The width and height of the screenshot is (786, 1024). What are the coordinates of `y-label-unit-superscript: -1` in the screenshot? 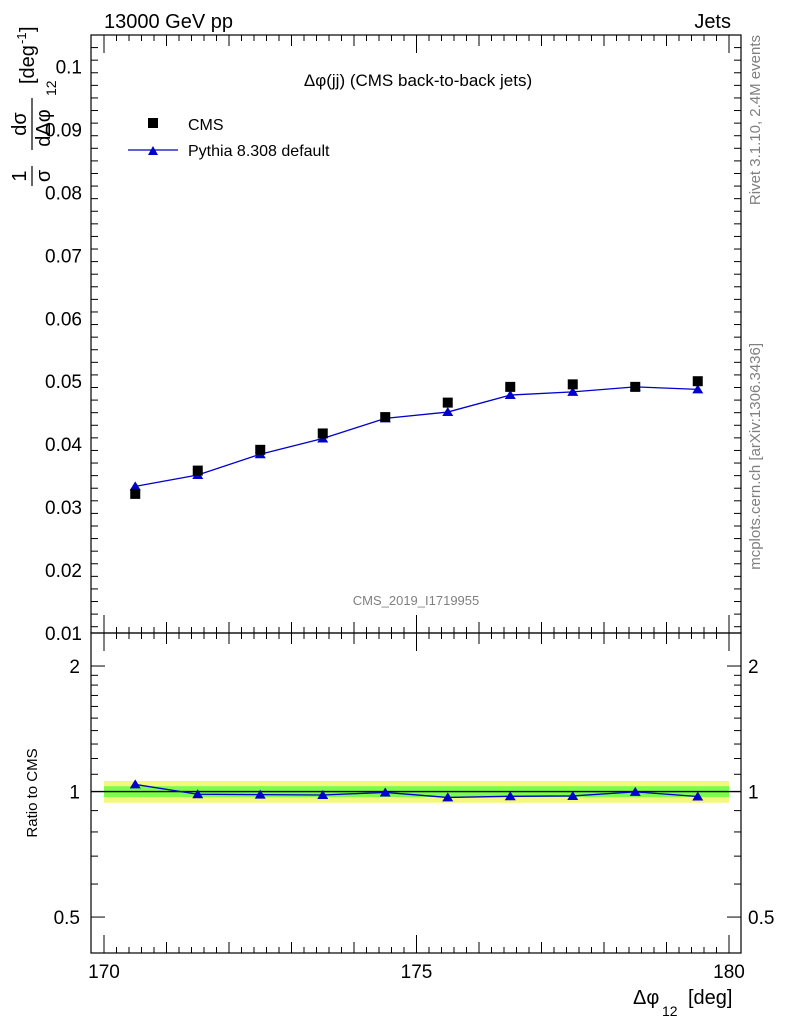 It's located at (21, 38).